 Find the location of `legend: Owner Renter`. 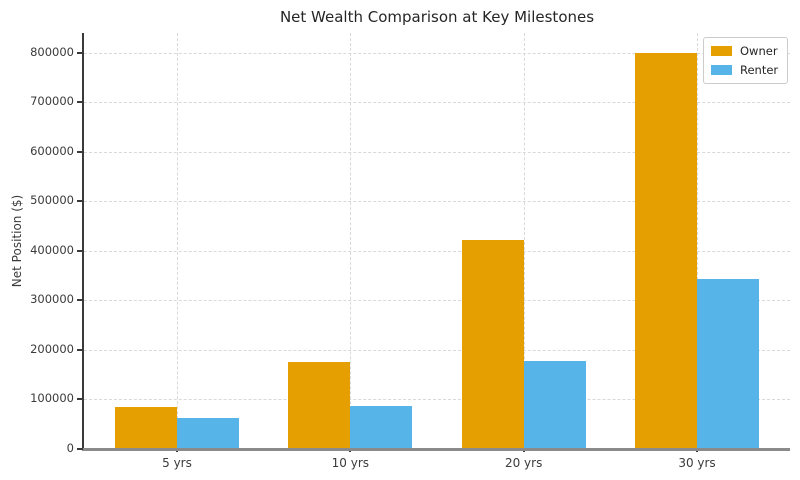

legend: Owner Renter is located at coordinates (746, 60).